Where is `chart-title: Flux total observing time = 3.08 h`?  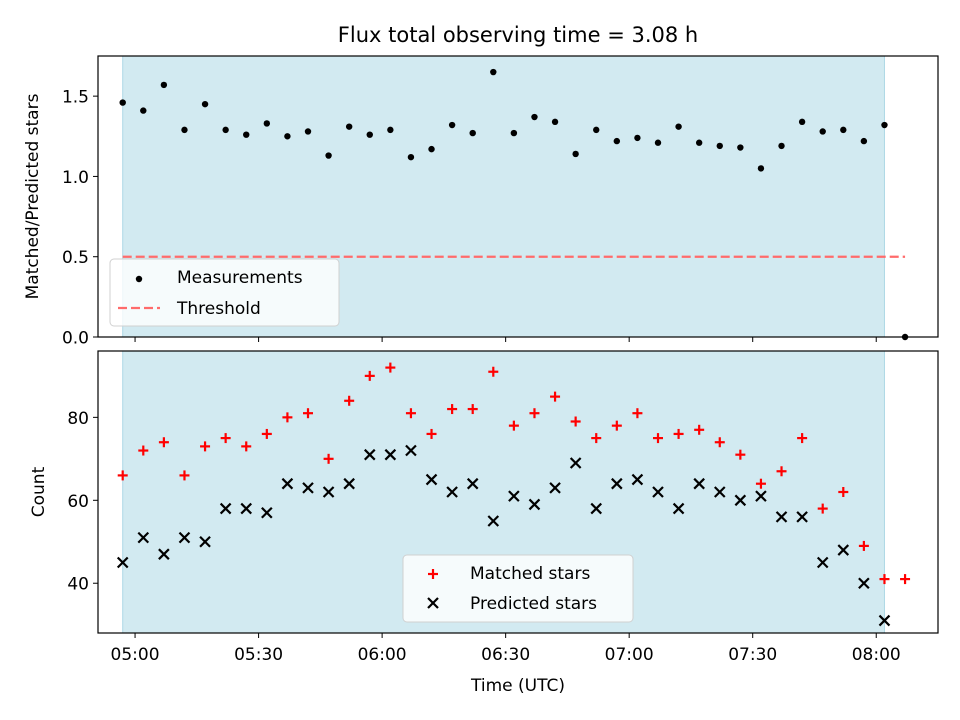 chart-title: Flux total observing time = 3.08 h is located at coordinates (518, 35).